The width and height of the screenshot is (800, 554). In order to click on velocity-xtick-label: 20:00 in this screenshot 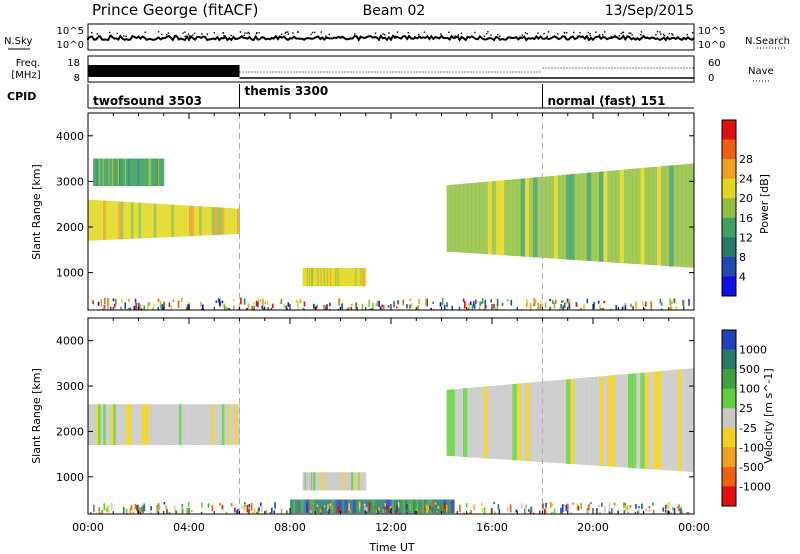, I will do `click(593, 527)`.